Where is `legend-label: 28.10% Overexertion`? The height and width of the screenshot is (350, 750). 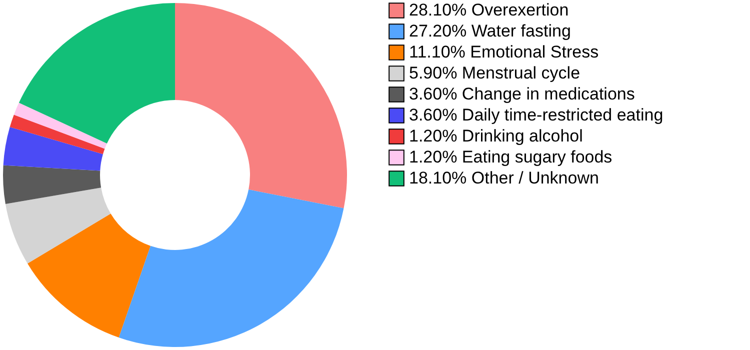
legend-label: 28.10% Overexertion is located at coordinates (489, 10).